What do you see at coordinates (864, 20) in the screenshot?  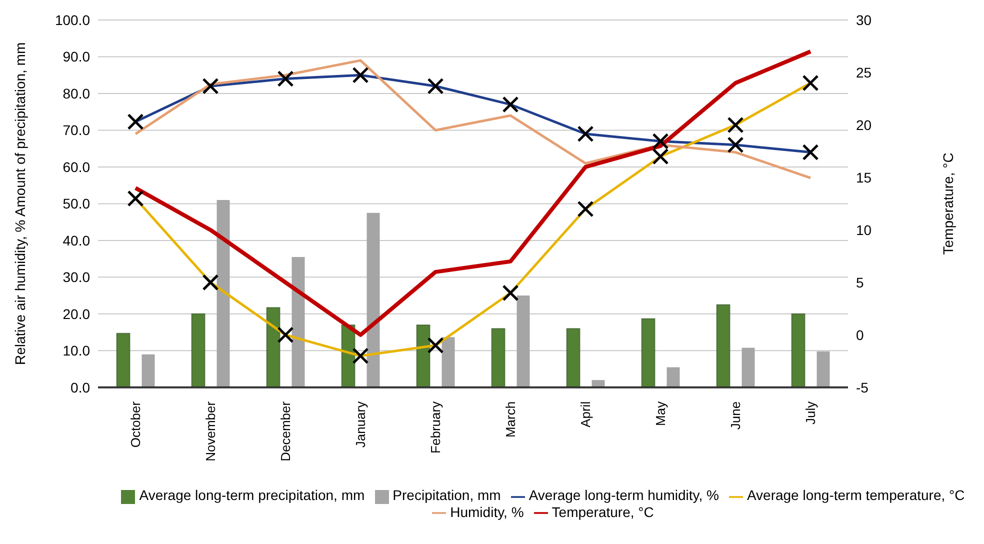 I see `y2-tick-label: 30` at bounding box center [864, 20].